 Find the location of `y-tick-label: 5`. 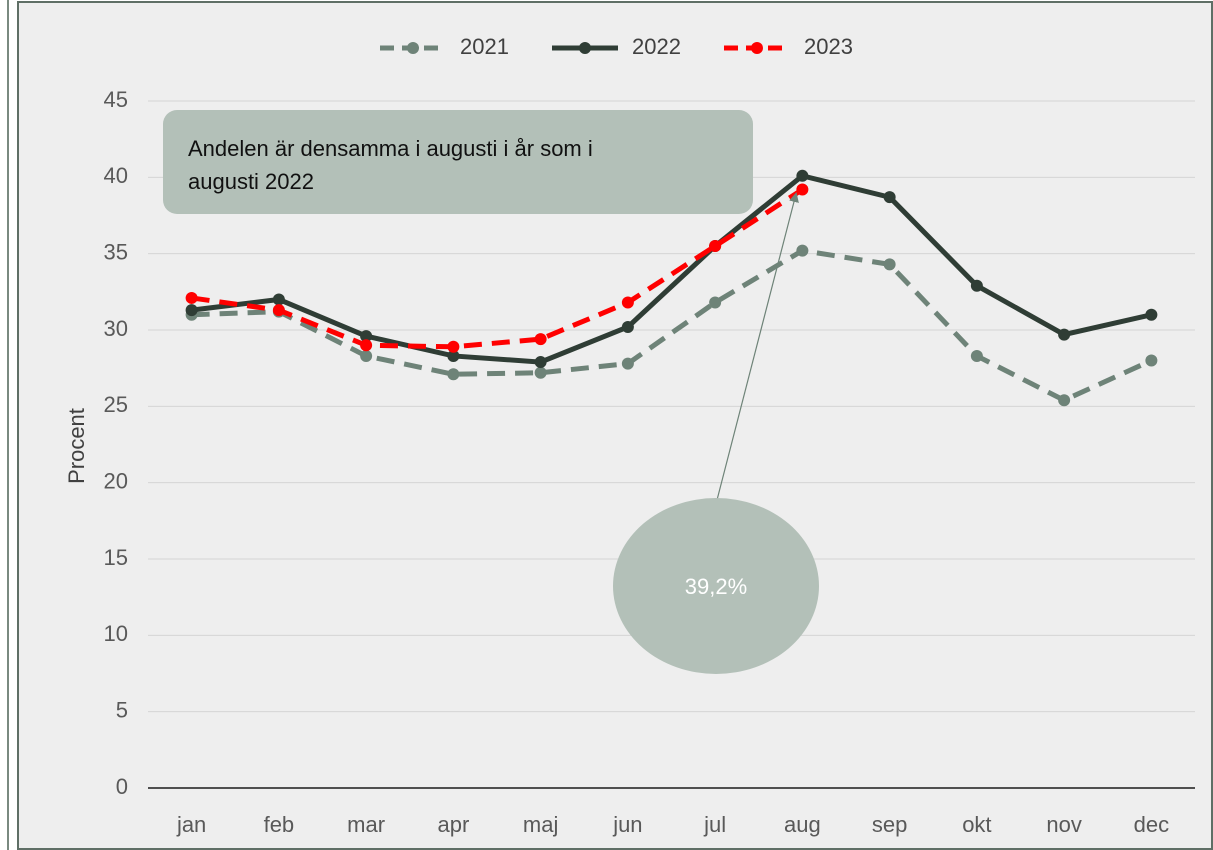

y-tick-label: 5 is located at coordinates (122, 709).